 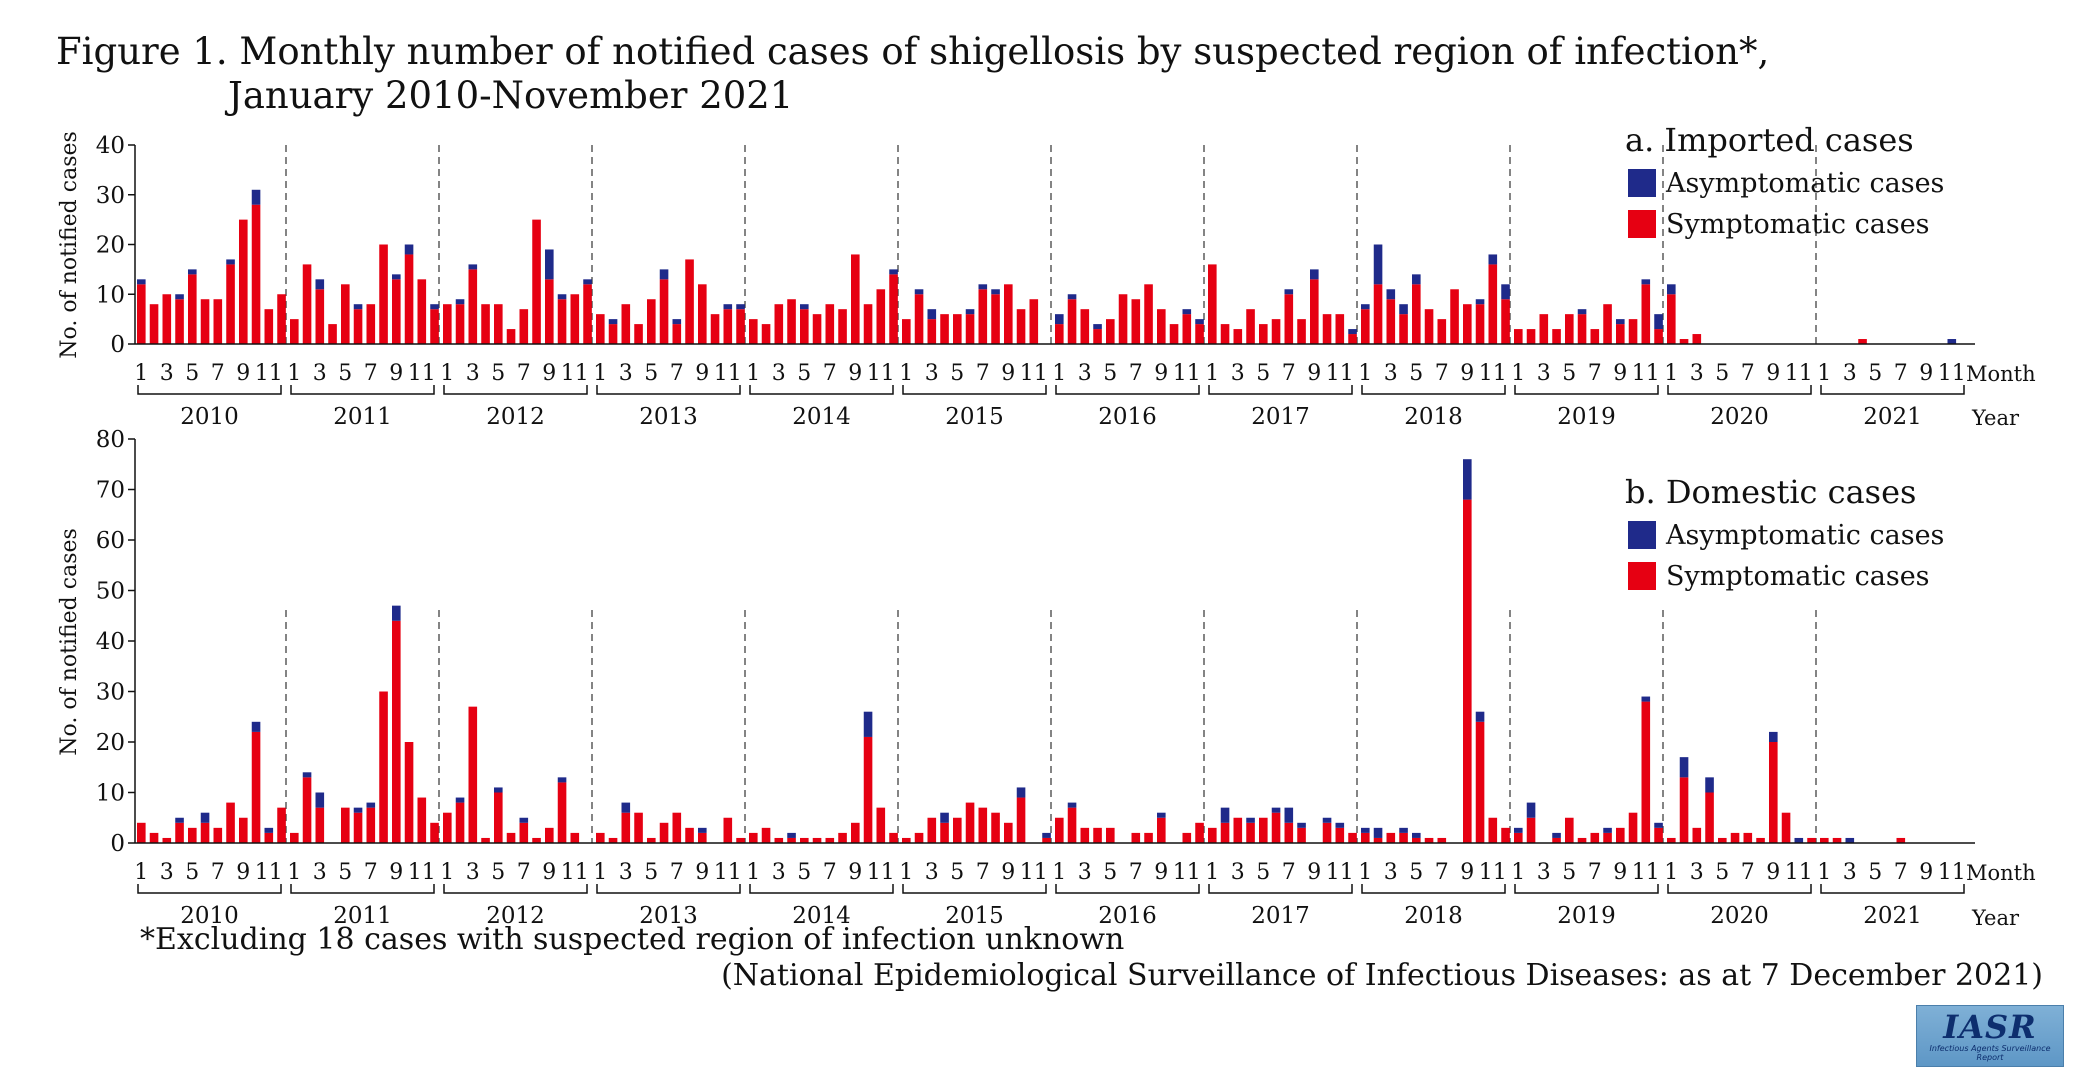 I want to click on year-label: 2021, so click(x=1892, y=417).